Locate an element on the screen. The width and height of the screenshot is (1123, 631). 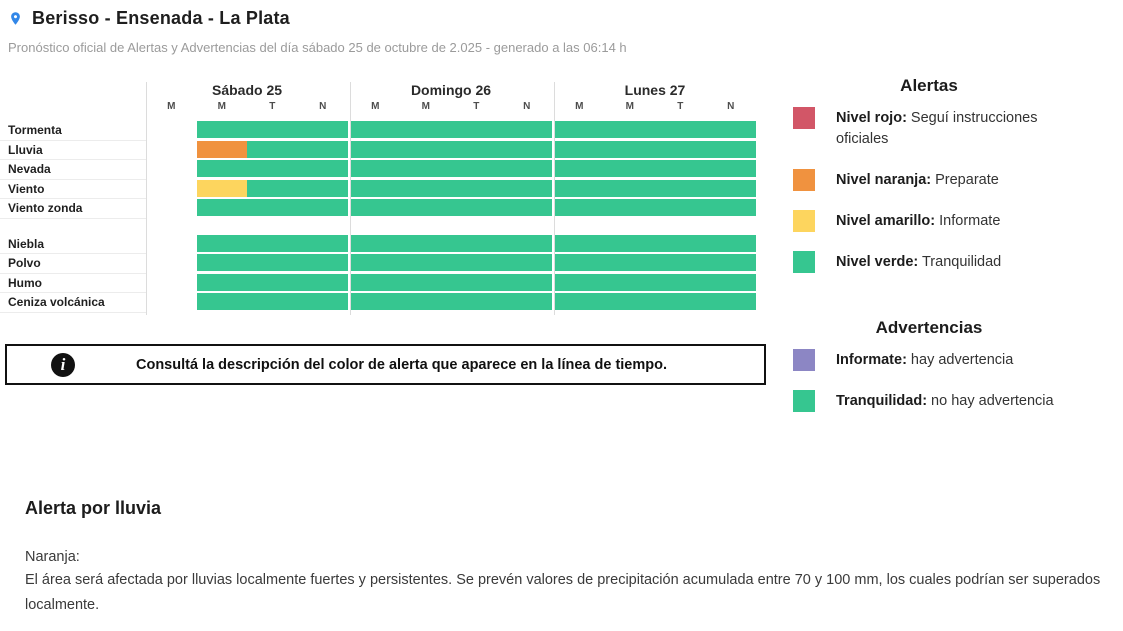
timeline-cell-orange is located at coordinates (221, 149).